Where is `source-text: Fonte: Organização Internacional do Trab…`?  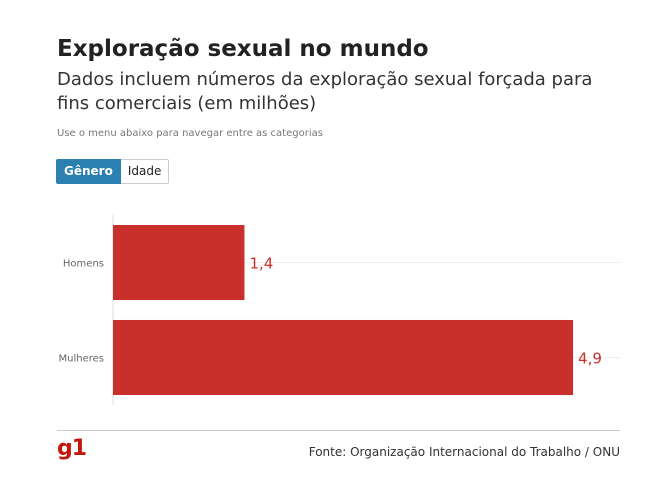
source-text: Fonte: Organização Internacional do Trab… is located at coordinates (464, 452).